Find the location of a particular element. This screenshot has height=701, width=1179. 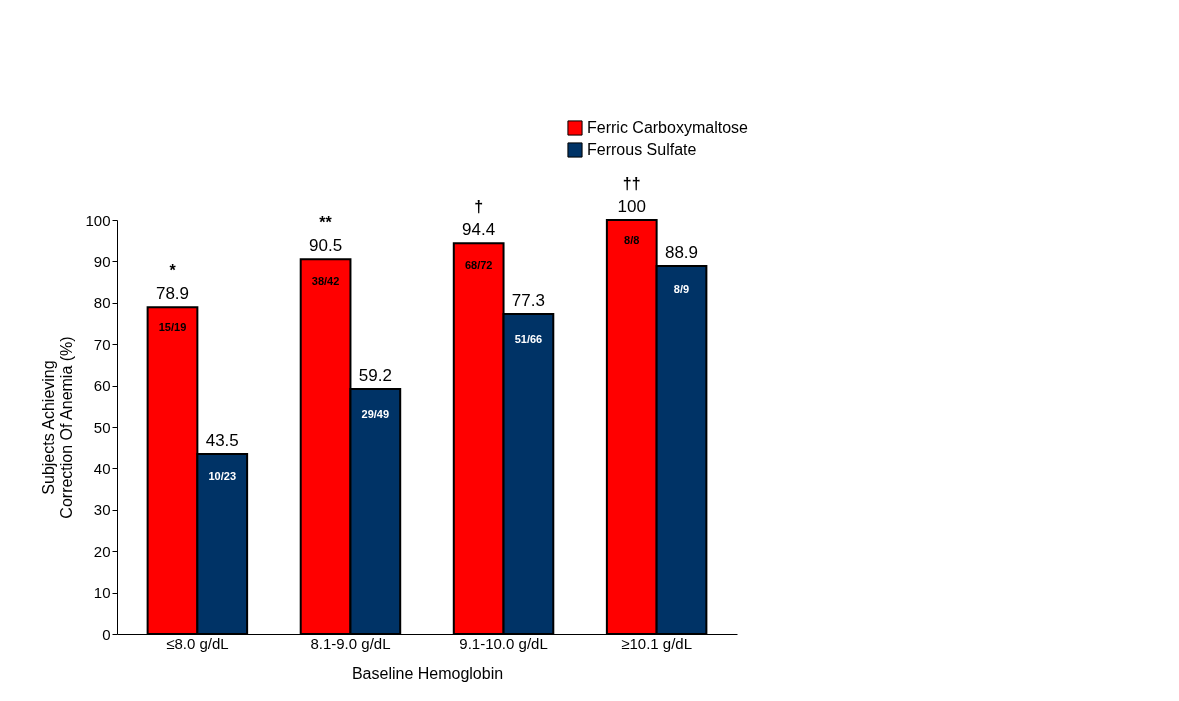

data-label: 90.5 is located at coordinates (326, 246).